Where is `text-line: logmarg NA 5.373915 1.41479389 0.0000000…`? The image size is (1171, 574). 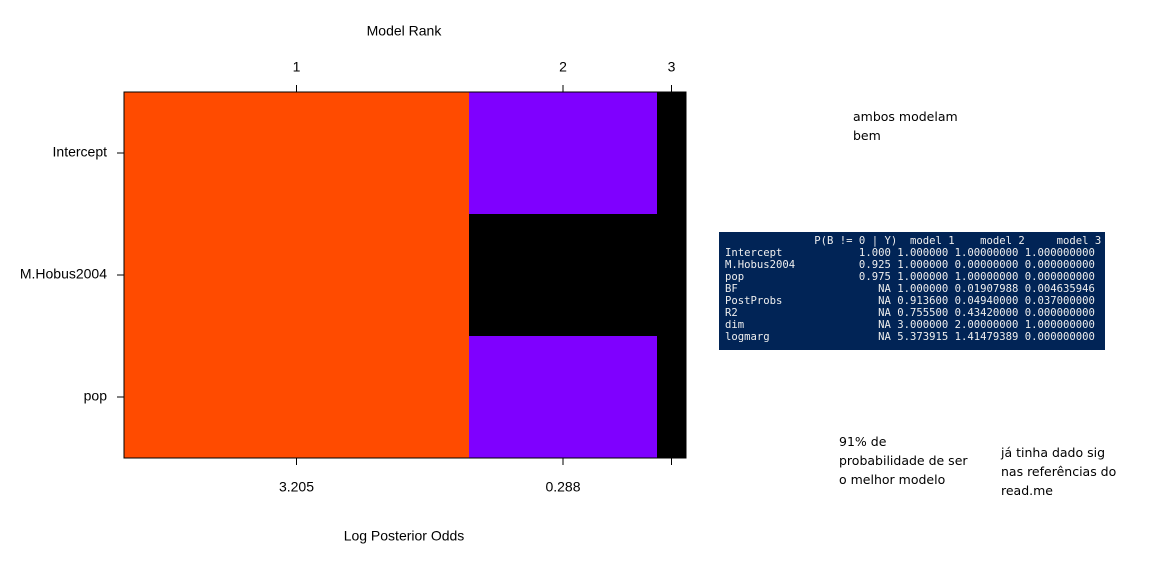 text-line: logmarg NA 5.373915 1.41479389 0.0000000… is located at coordinates (910, 337).